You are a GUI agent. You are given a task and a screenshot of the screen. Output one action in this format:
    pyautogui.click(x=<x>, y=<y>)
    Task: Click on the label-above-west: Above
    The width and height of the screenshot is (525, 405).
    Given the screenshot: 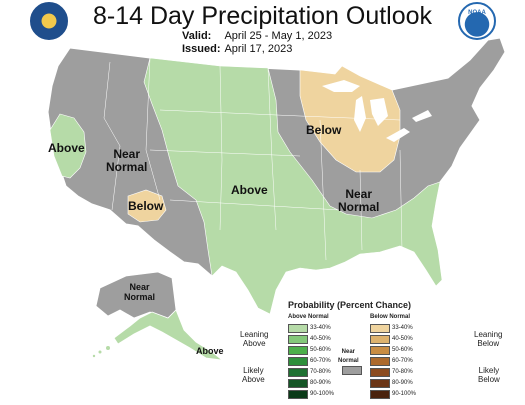 What is the action you would take?
    pyautogui.click(x=66, y=148)
    